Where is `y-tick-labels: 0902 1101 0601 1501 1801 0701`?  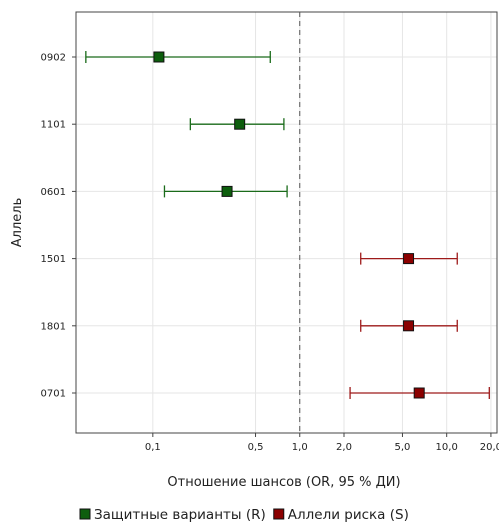
y-tick-labels: 0902 1101 0601 1501 1801 0701 is located at coordinates (58, 226).